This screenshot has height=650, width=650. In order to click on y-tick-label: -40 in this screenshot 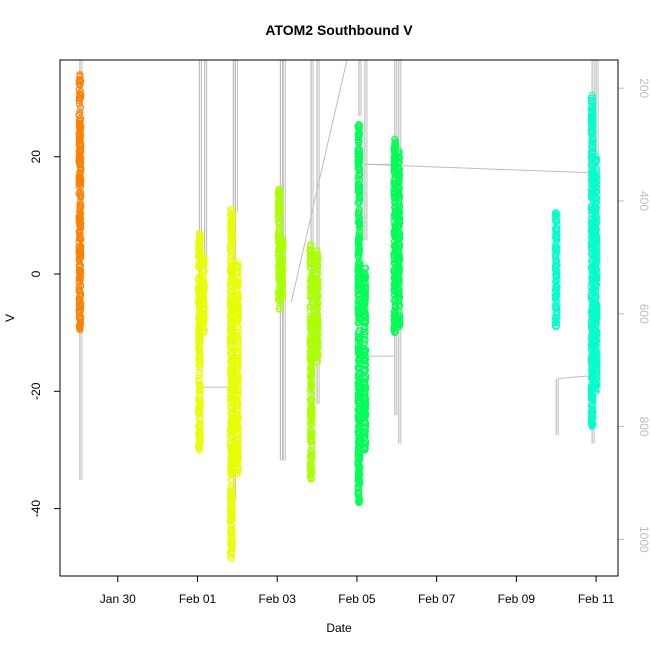, I will do `click(36, 509)`.